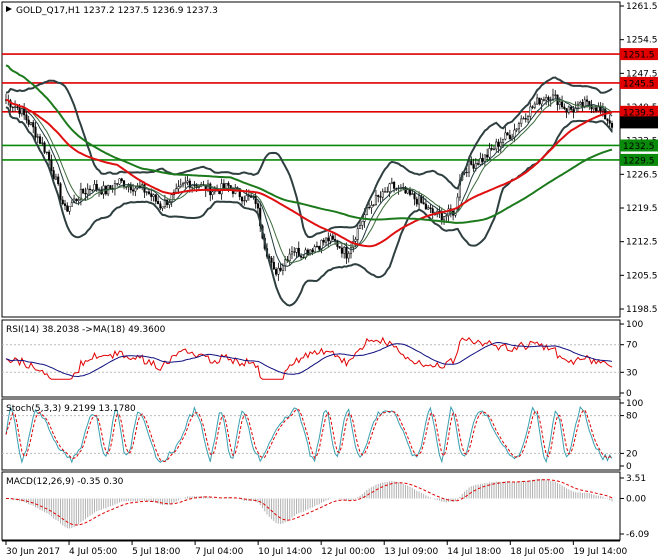  Describe the element at coordinates (117, 11) in the screenshot. I see `chart-header: GOLD_Q17,H1 1237.2 1237.5 1236.9 1237.3` at that location.